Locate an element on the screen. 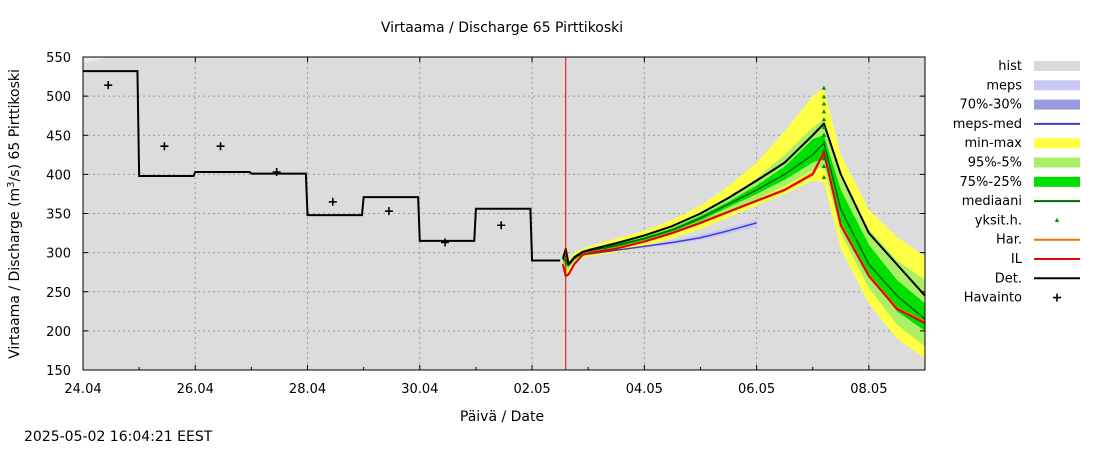 Image resolution: width=1100 pixels, height=450 pixels. il-line is located at coordinates (743, 237).